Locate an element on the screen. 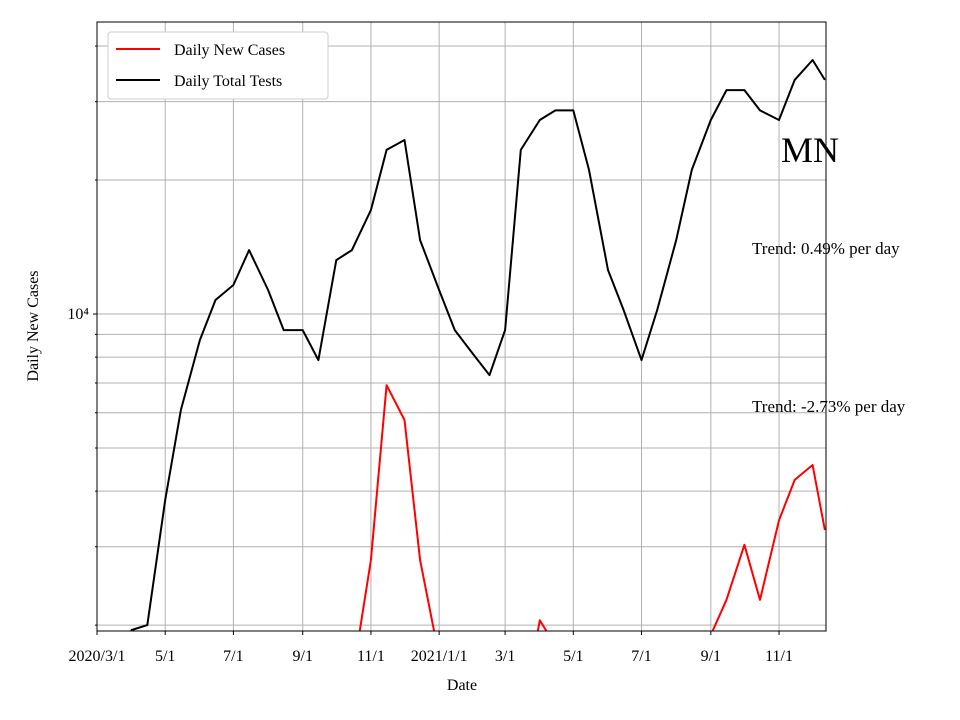  legend-box is located at coordinates (218, 65).